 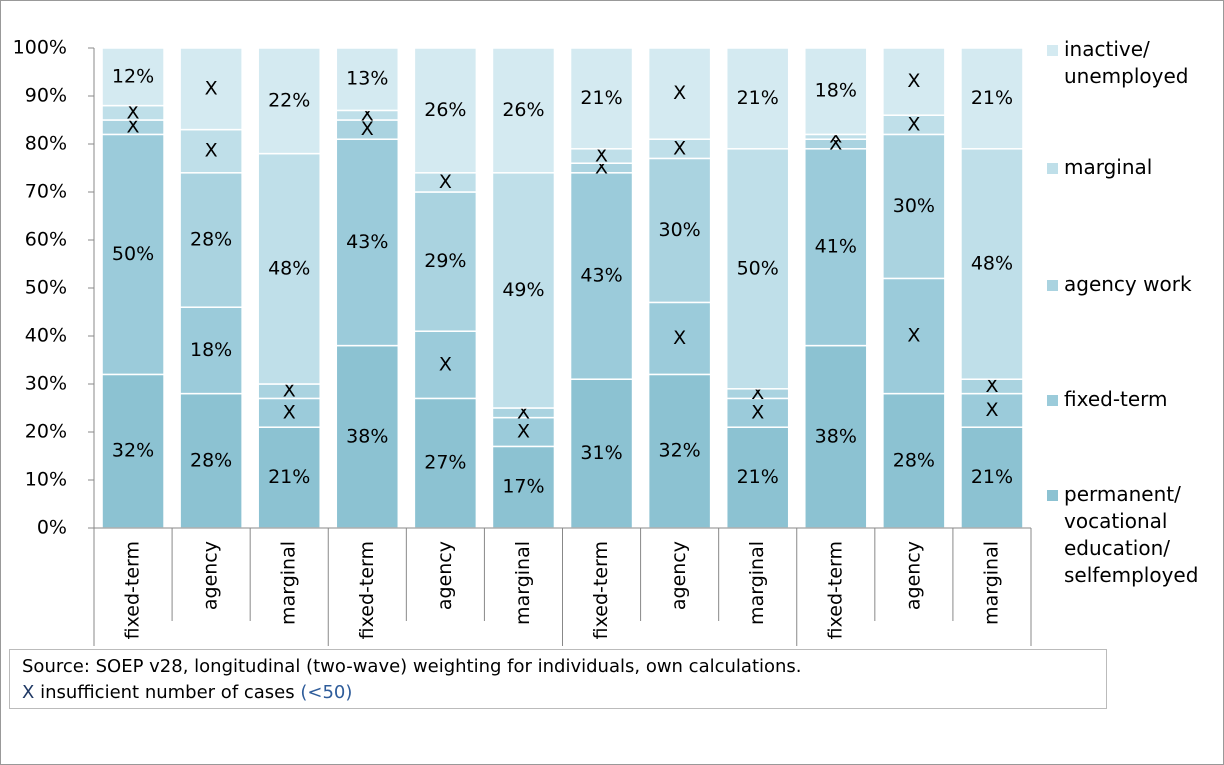 What do you see at coordinates (445, 463) in the screenshot?
I see `data-label: 27%` at bounding box center [445, 463].